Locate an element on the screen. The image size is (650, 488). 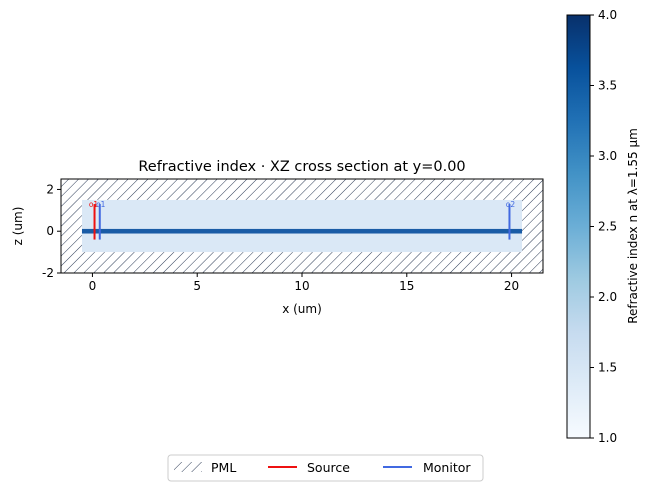
colorbar-tick-label: 2.0 is located at coordinates (607, 297).